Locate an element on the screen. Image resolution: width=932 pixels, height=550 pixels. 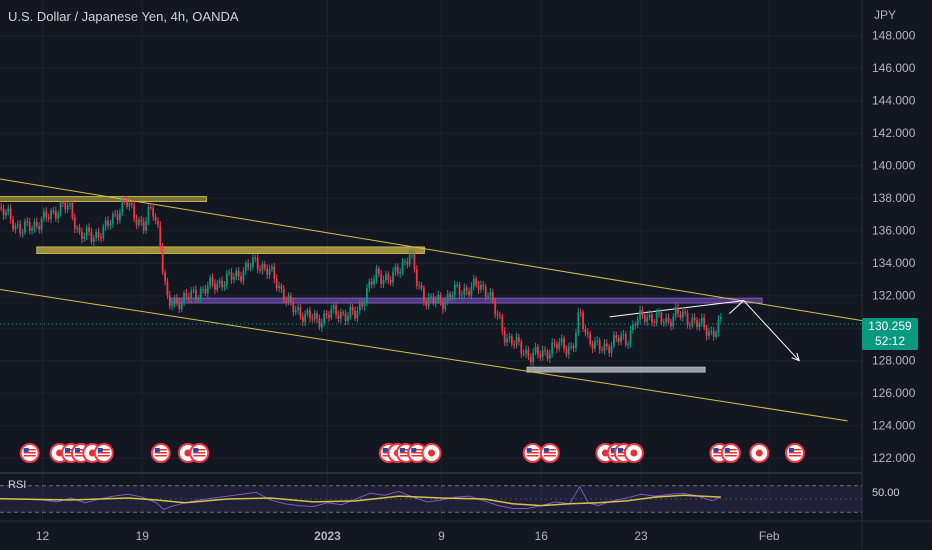
price-tick-label: 146.000 is located at coordinates (894, 68).